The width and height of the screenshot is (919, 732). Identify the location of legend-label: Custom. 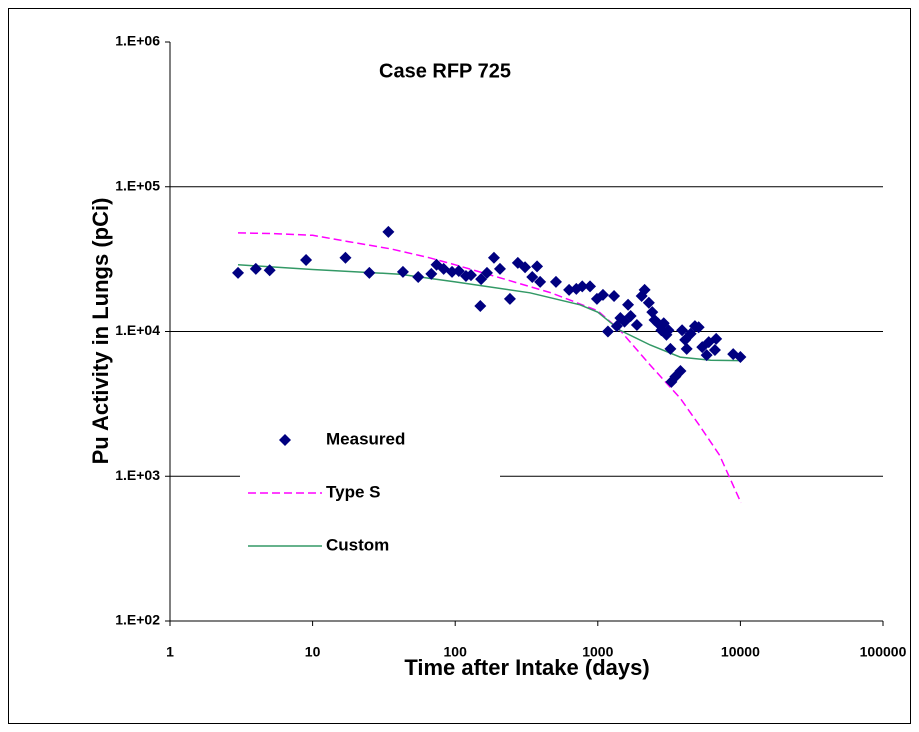
(357, 544).